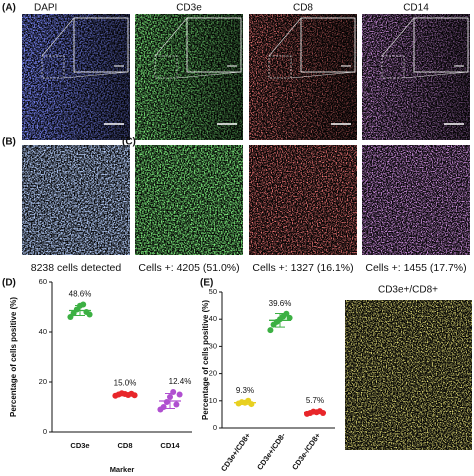  I want to click on y-tick-label: 60, so click(43, 281).